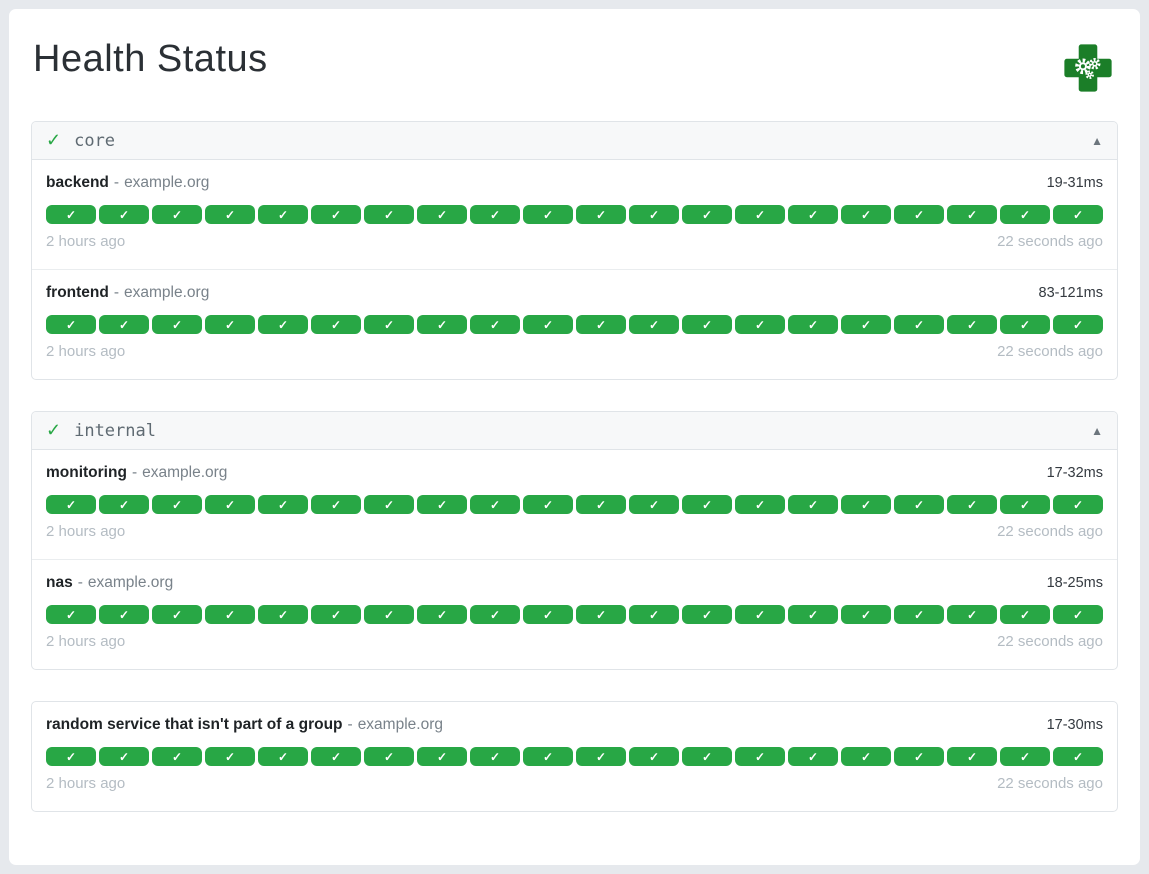 The width and height of the screenshot is (1149, 874). Describe the element at coordinates (574, 141) in the screenshot. I see `group-header-core: ✓ core ▲` at that location.